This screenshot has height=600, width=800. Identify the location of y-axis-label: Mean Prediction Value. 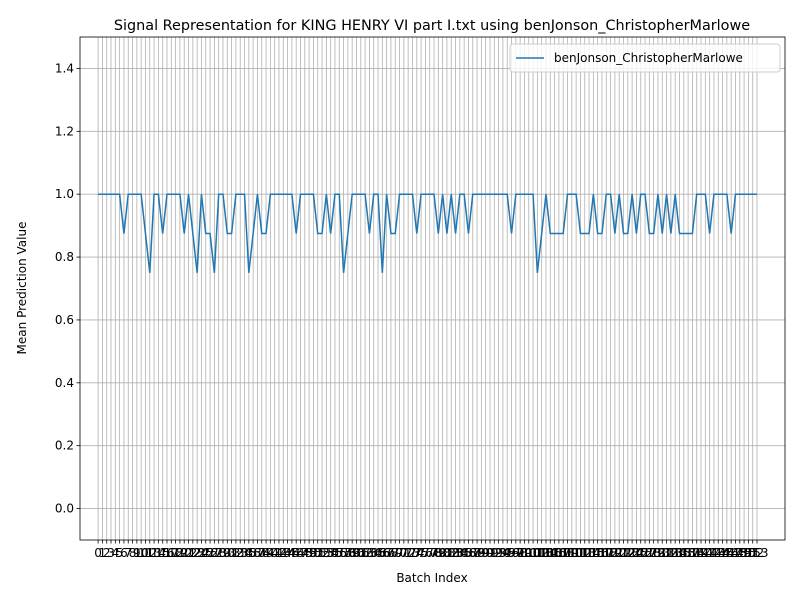
(22, 288).